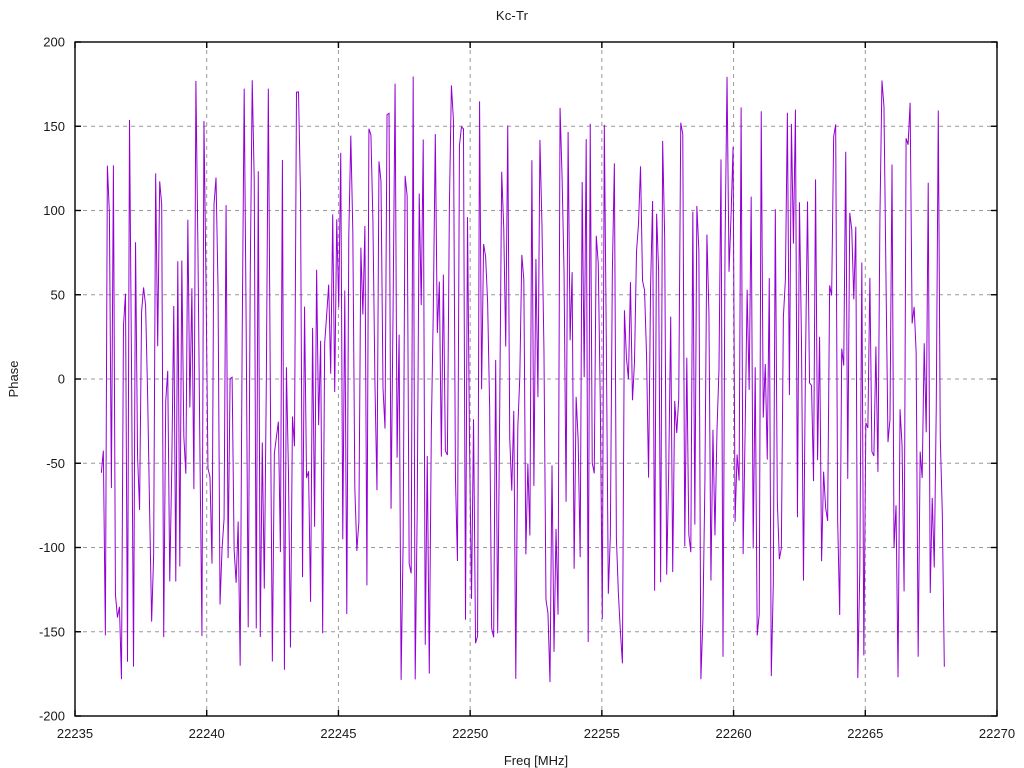 This screenshot has height=768, width=1024. I want to click on y-tick-label: -100, so click(52, 547).